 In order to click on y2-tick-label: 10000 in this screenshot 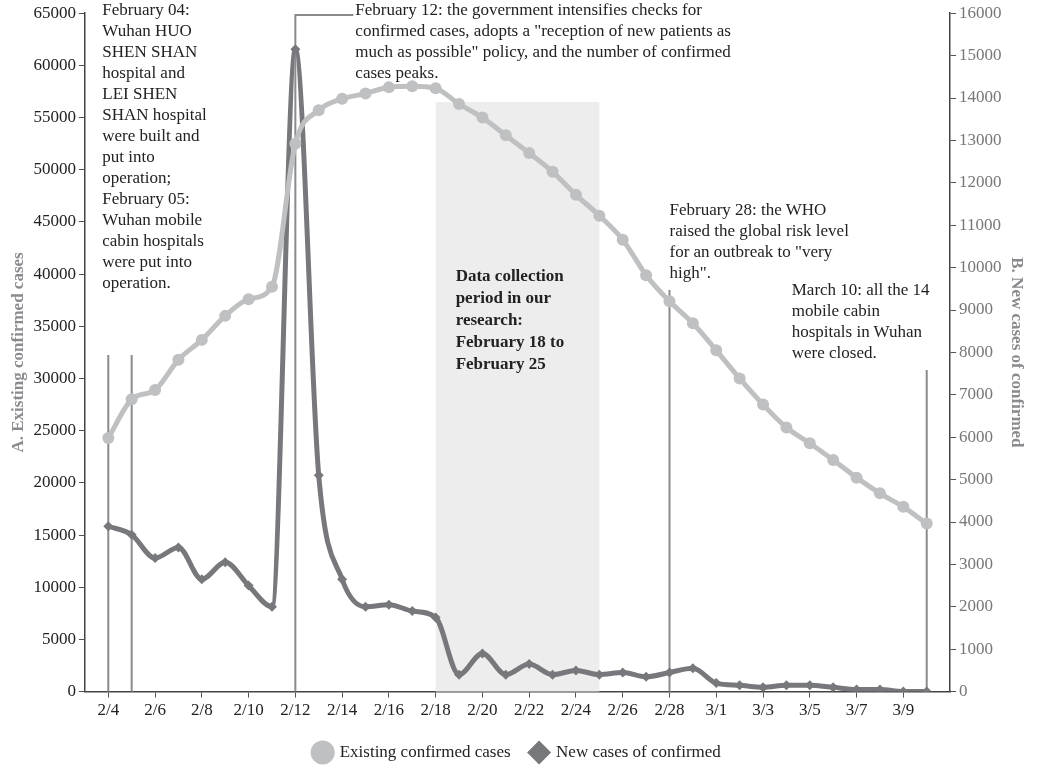, I will do `click(980, 267)`.